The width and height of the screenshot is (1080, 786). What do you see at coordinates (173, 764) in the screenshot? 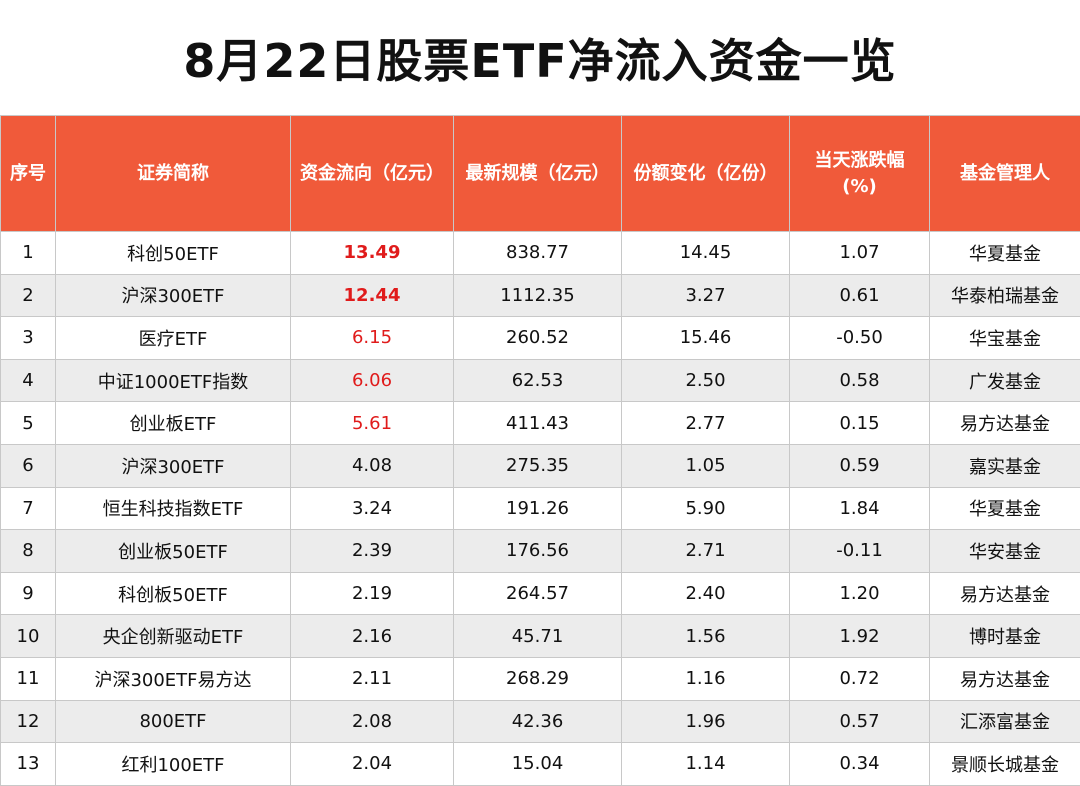
I see `cell-security-name: 红利100ETF` at bounding box center [173, 764].